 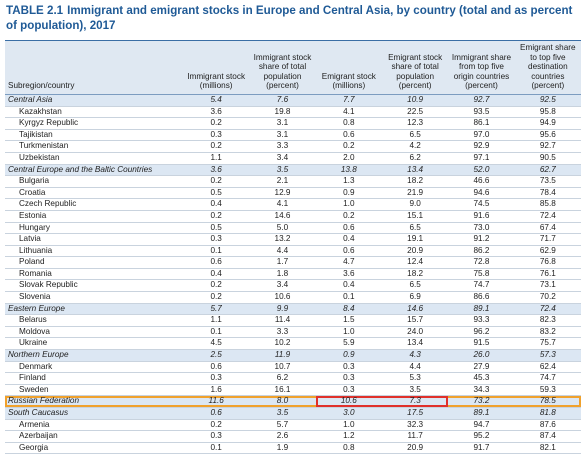 I want to click on country-value: 59.3, so click(x=547, y=390).